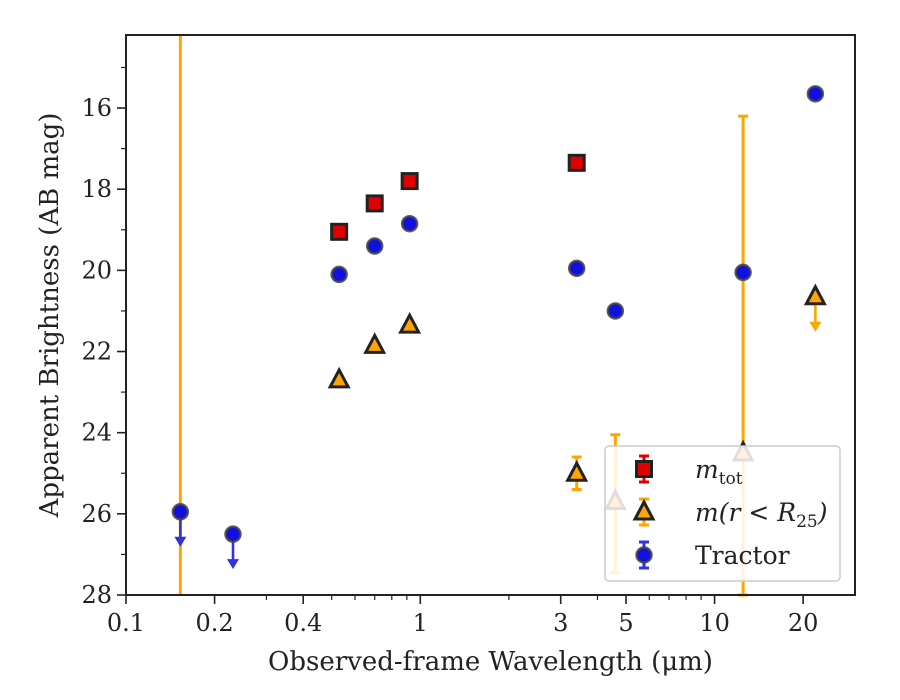 This screenshot has width=900, height=700. Describe the element at coordinates (560, 623) in the screenshot. I see `x-tick-label: 3` at that location.